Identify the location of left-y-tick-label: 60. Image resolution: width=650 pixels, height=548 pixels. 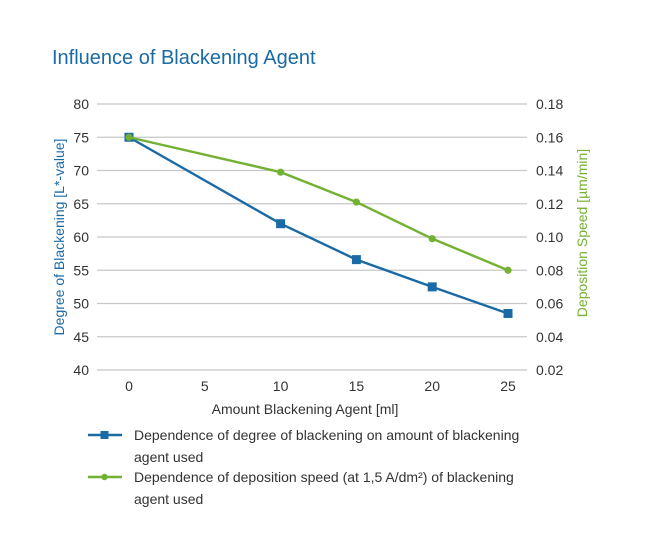
(81, 237).